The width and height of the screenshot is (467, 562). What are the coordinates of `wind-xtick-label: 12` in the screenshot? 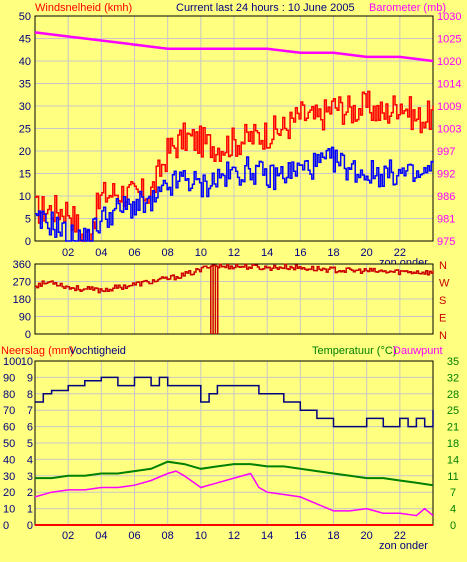 It's located at (234, 253).